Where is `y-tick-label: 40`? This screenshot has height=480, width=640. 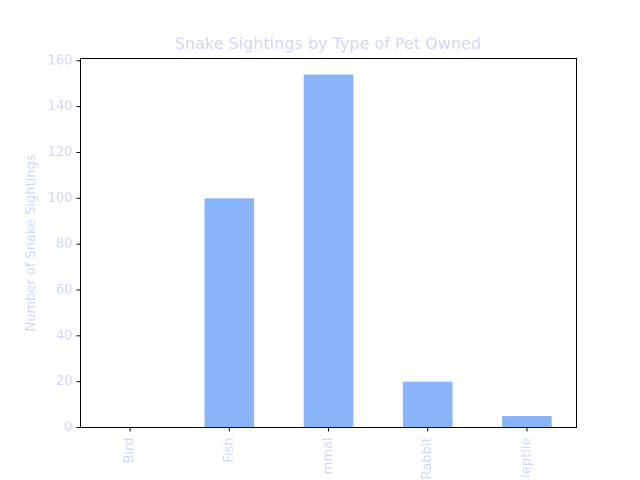
y-tick-label: 40 is located at coordinates (64, 335).